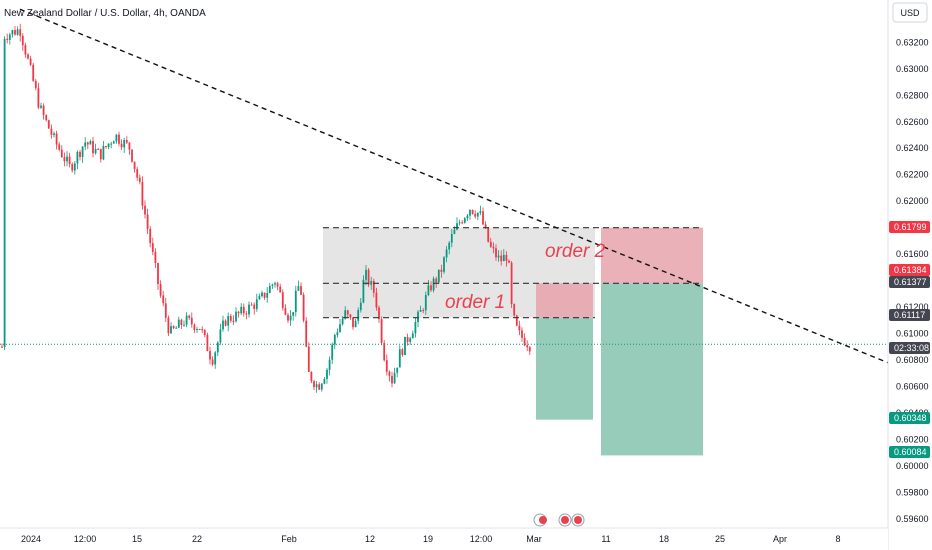 This screenshot has width=932, height=550. What do you see at coordinates (444, 539) in the screenshot?
I see `time-axis` at bounding box center [444, 539].